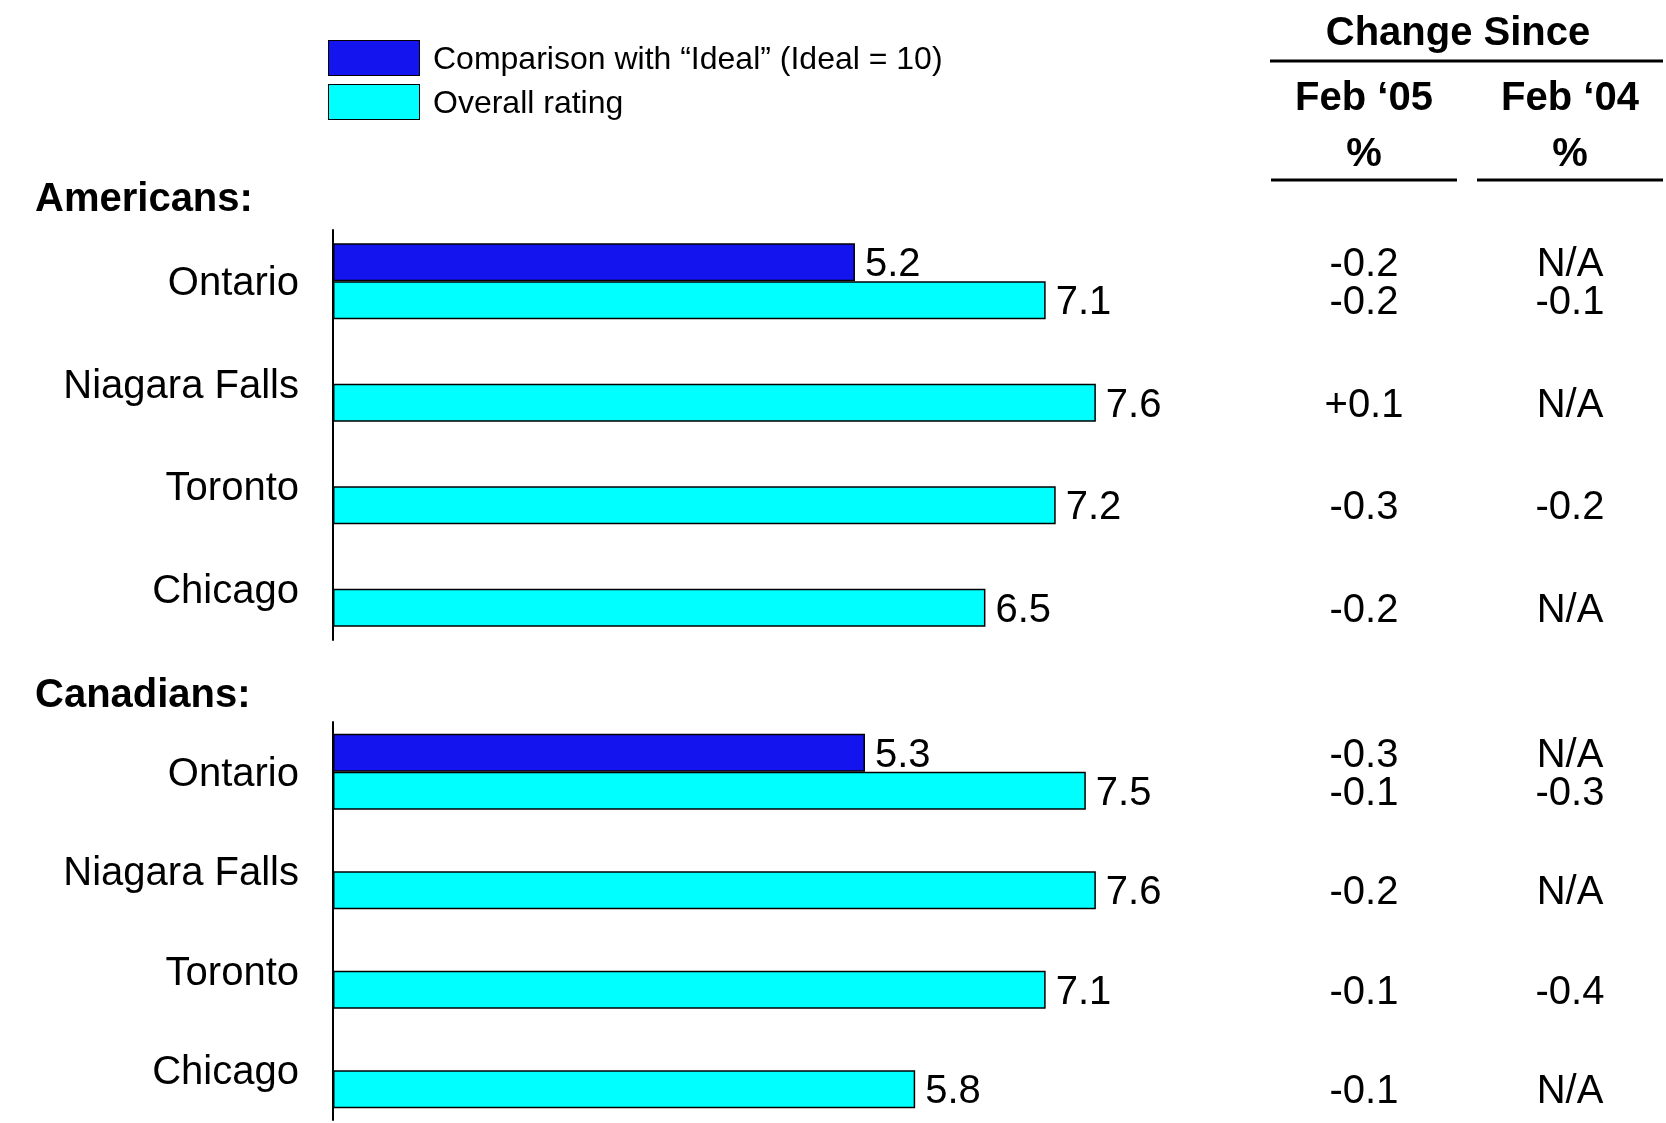 The height and width of the screenshot is (1123, 1666). I want to click on text: -0.3, so click(1364, 505).